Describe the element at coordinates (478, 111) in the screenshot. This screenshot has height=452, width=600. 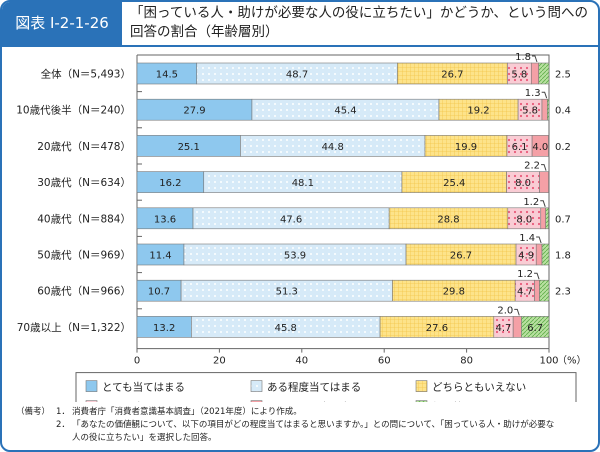
I see `data-label: 19.2` at that location.